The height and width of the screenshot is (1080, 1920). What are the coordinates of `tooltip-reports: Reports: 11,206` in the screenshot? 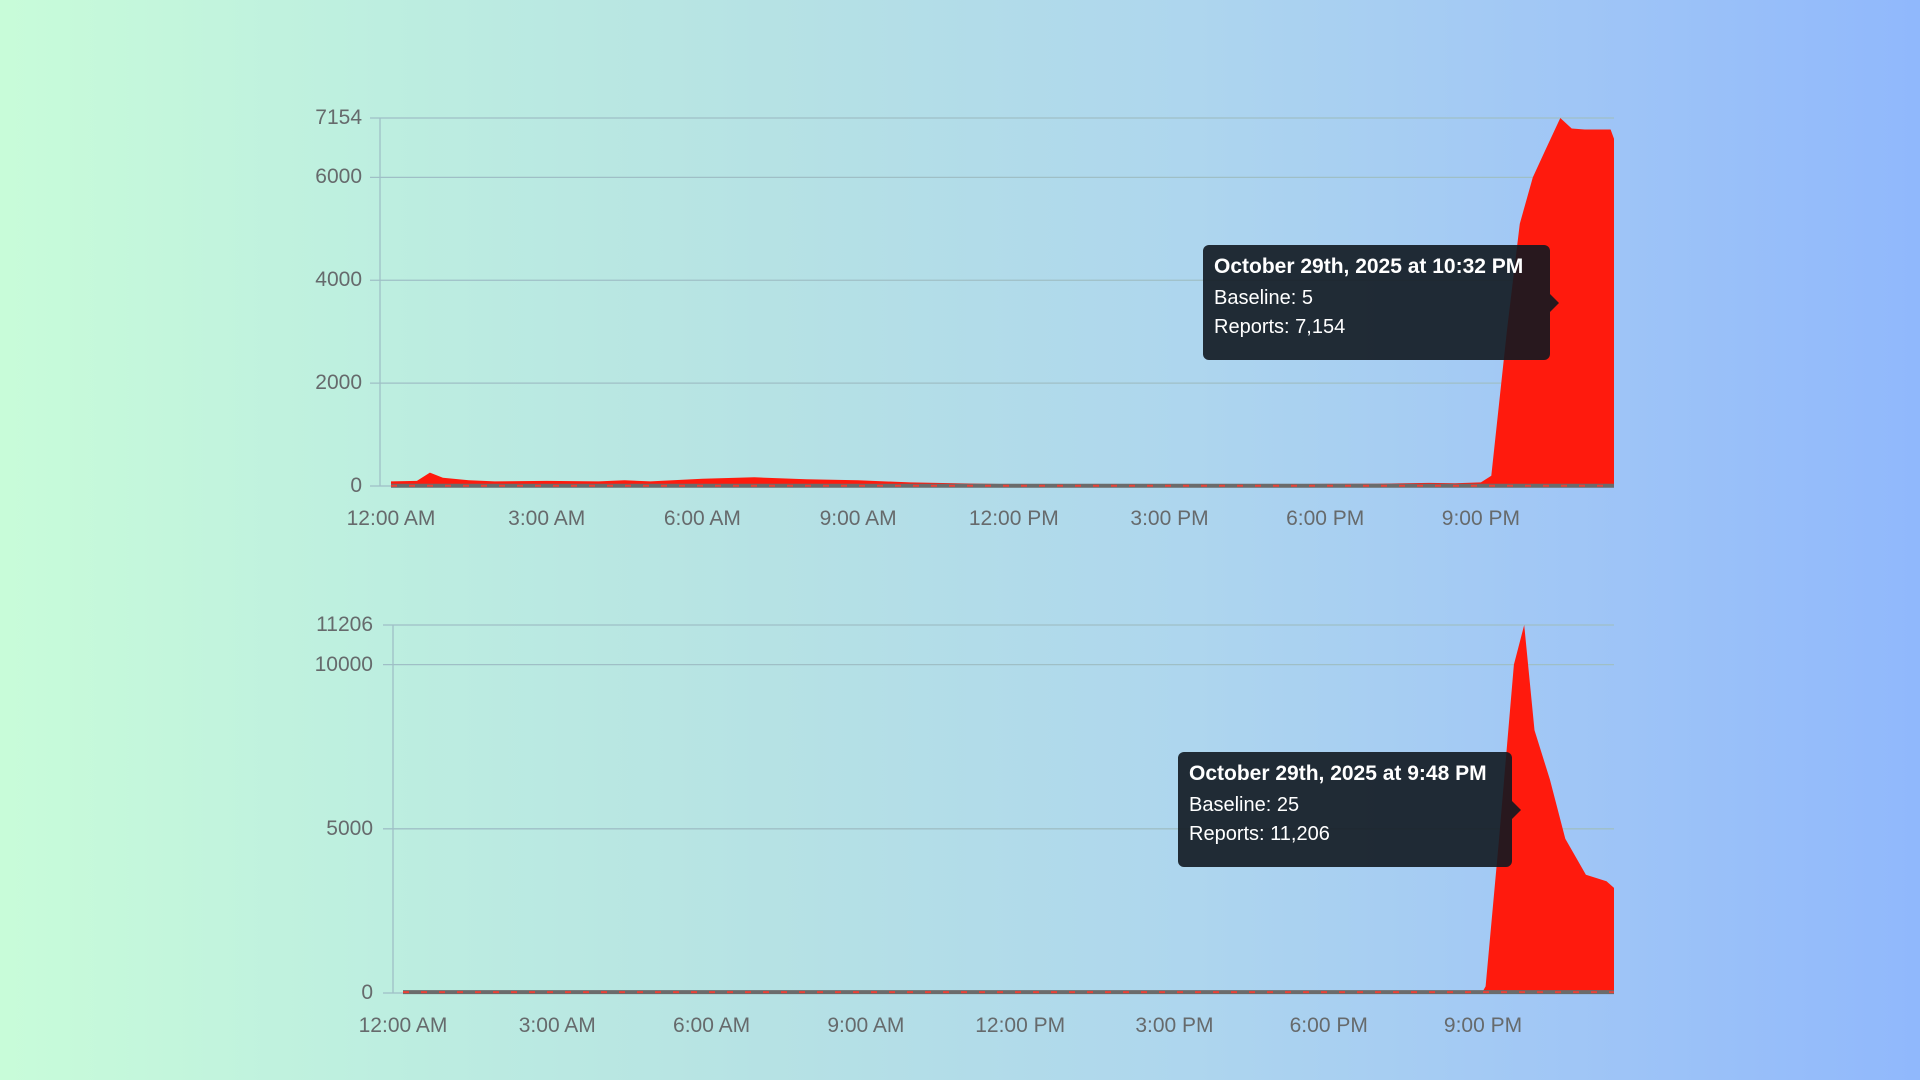 It's located at (1345, 834).